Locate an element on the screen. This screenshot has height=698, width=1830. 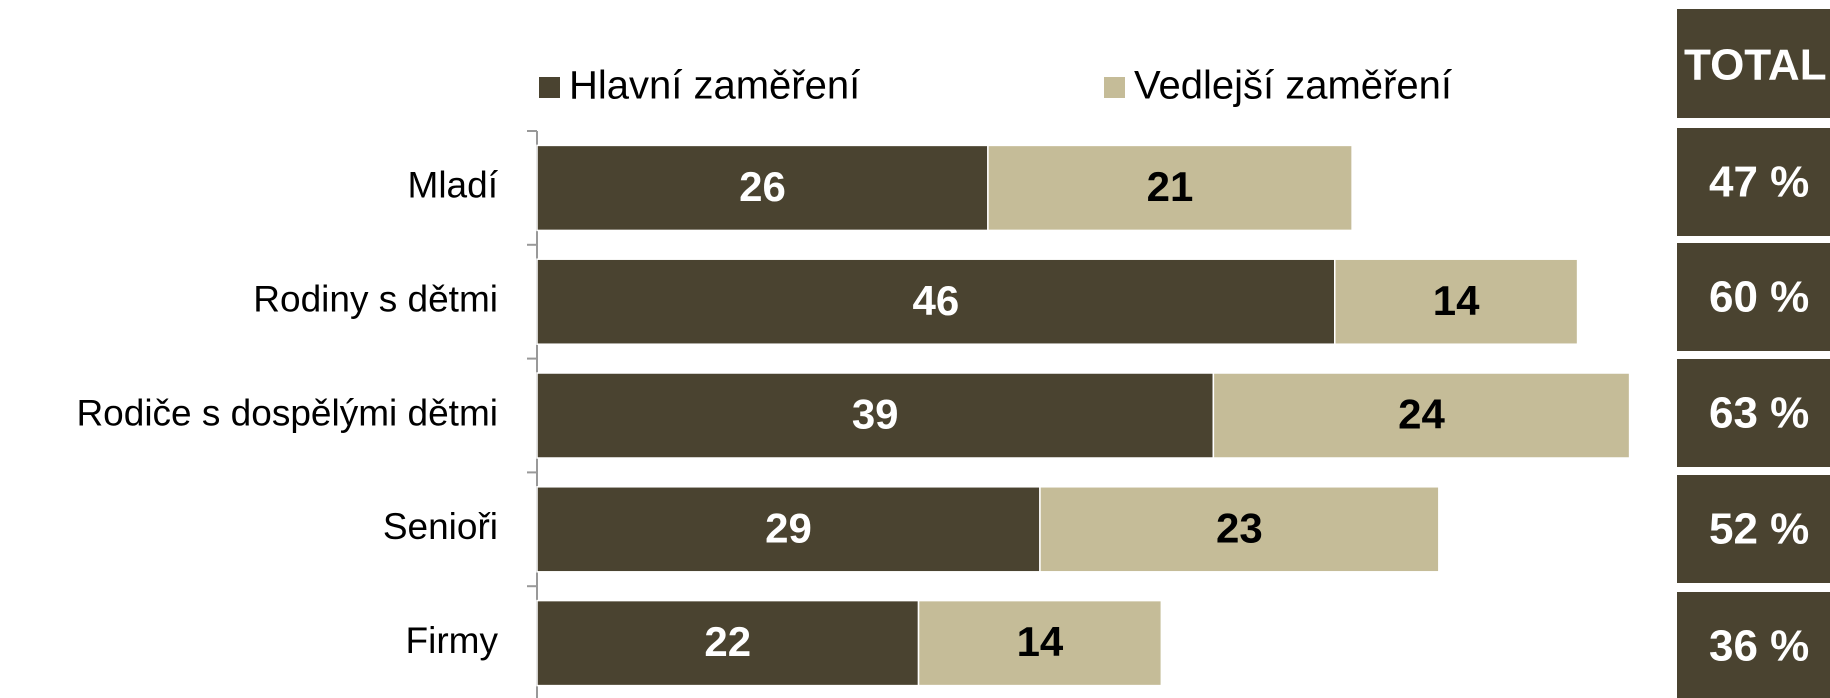
data-label: 22 is located at coordinates (727, 641).